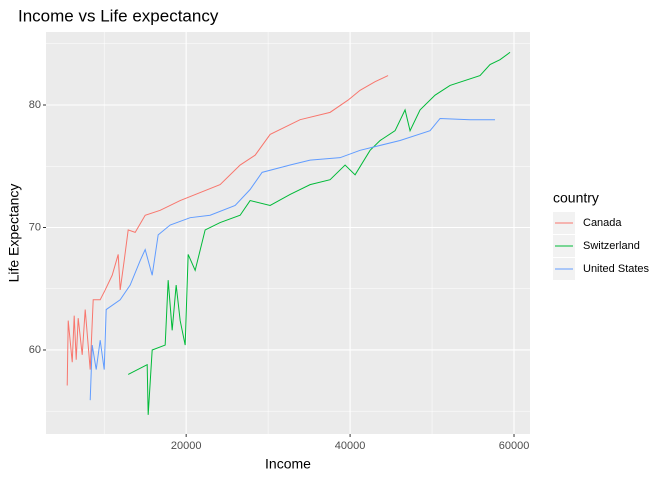 The image size is (672, 480). I want to click on y-axis-title: Life Expectancy, so click(14, 233).